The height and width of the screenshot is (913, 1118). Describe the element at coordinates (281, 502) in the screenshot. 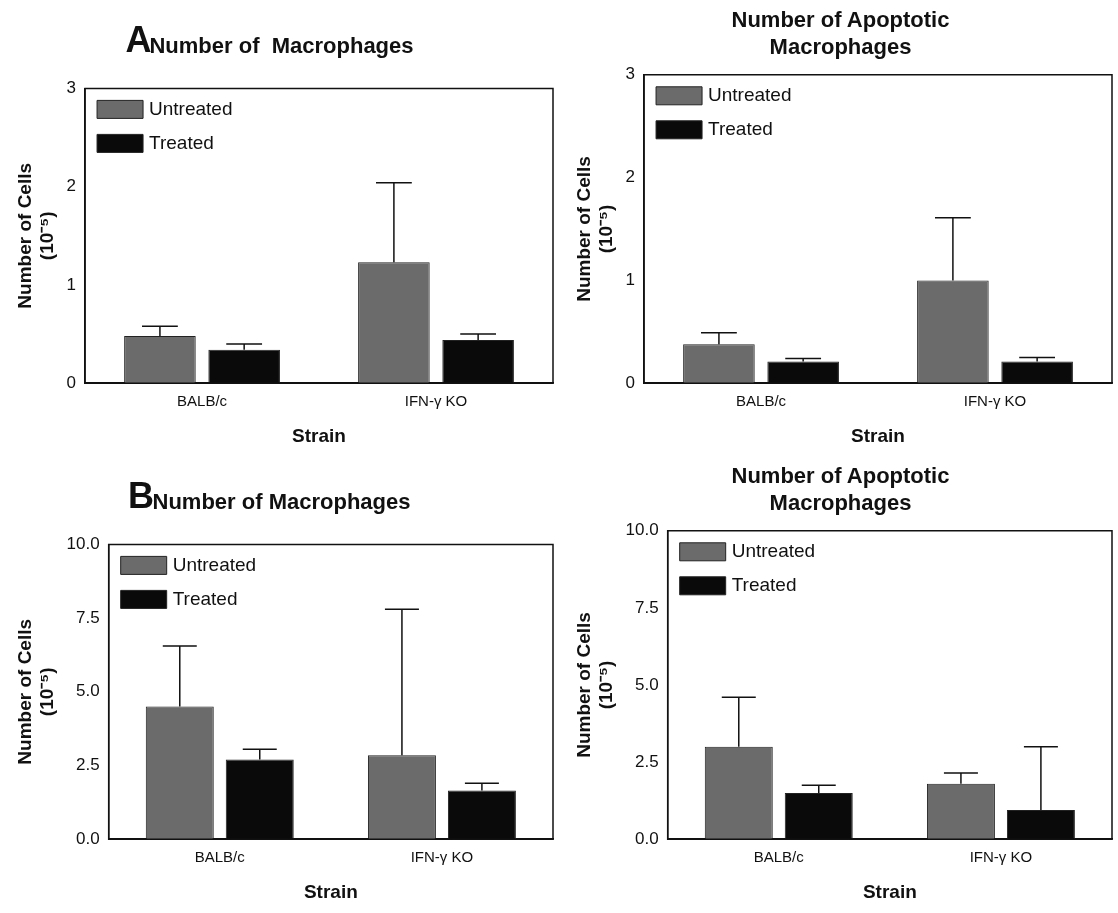

I see `chart-title: Number of Macrophages` at that location.